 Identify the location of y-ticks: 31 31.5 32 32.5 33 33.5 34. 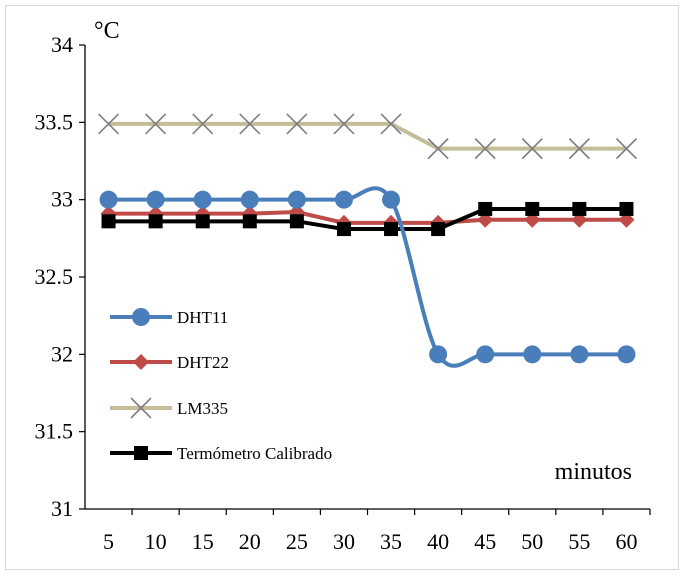
(60, 276).